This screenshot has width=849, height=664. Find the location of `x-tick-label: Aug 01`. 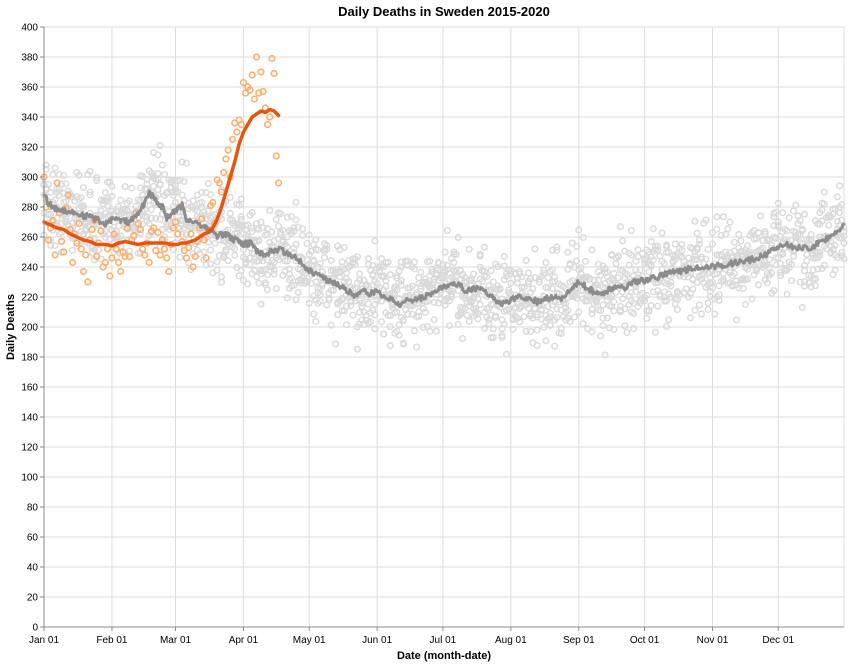

x-tick-label: Aug 01 is located at coordinates (511, 640).